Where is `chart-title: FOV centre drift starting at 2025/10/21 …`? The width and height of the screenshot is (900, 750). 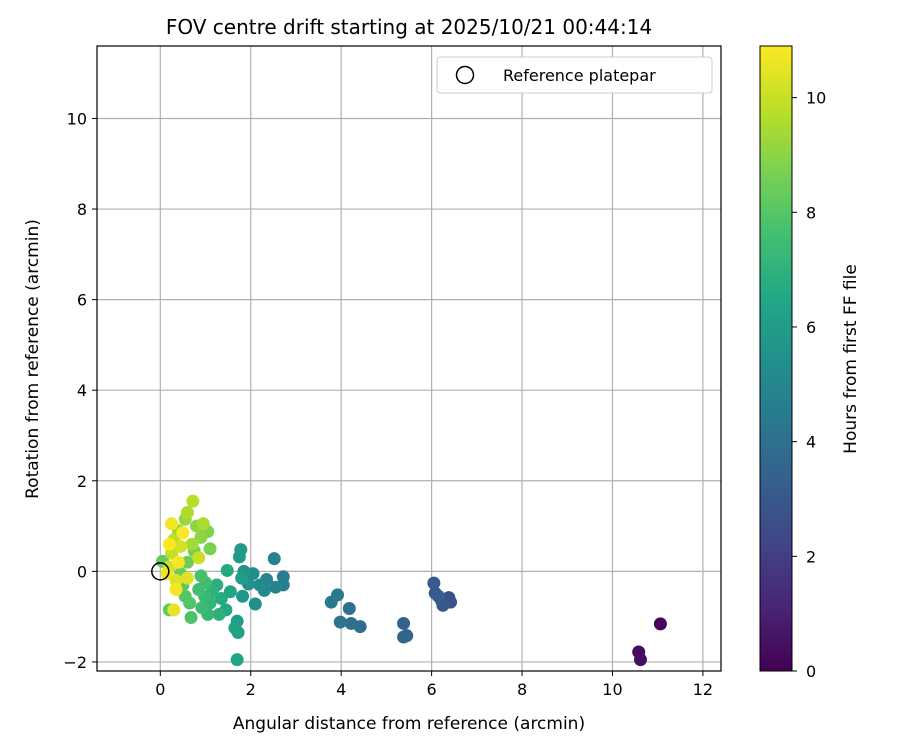 chart-title: FOV centre drift starting at 2025/10/21 … is located at coordinates (409, 27).